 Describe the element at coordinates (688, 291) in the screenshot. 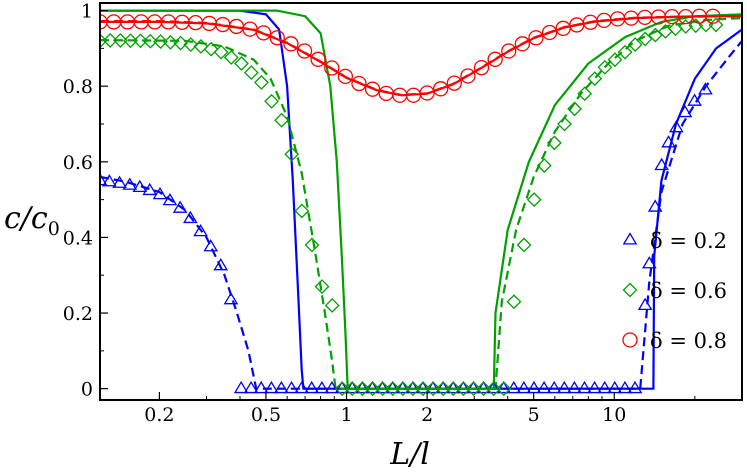

I see `legend-label-1: δ = 0.6` at that location.